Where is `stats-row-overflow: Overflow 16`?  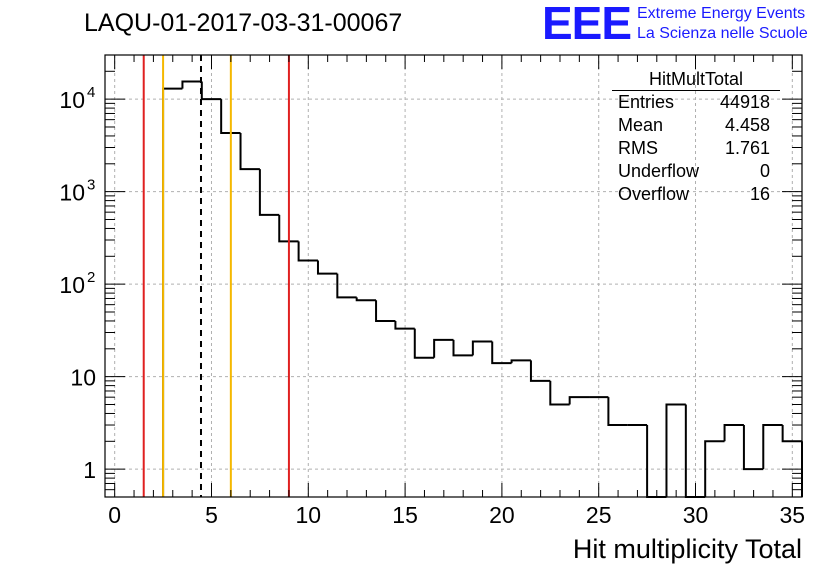 stats-row-overflow: Overflow 16 is located at coordinates (694, 194).